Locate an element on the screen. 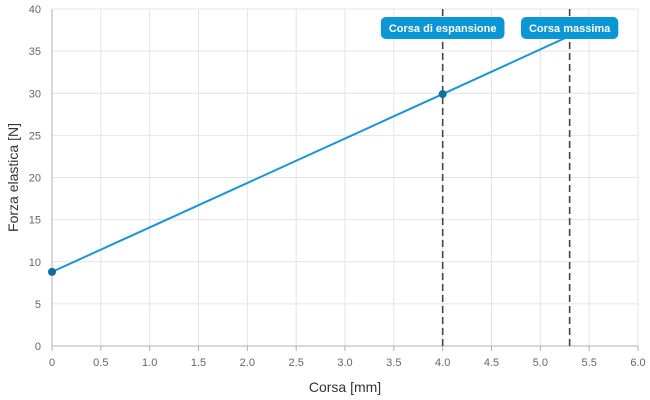  reference-label-text: Corsa di espansione is located at coordinates (443, 29).